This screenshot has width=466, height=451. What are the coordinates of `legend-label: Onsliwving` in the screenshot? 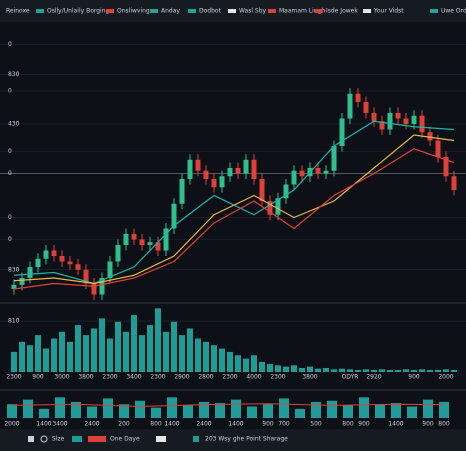 It's located at (133, 11).